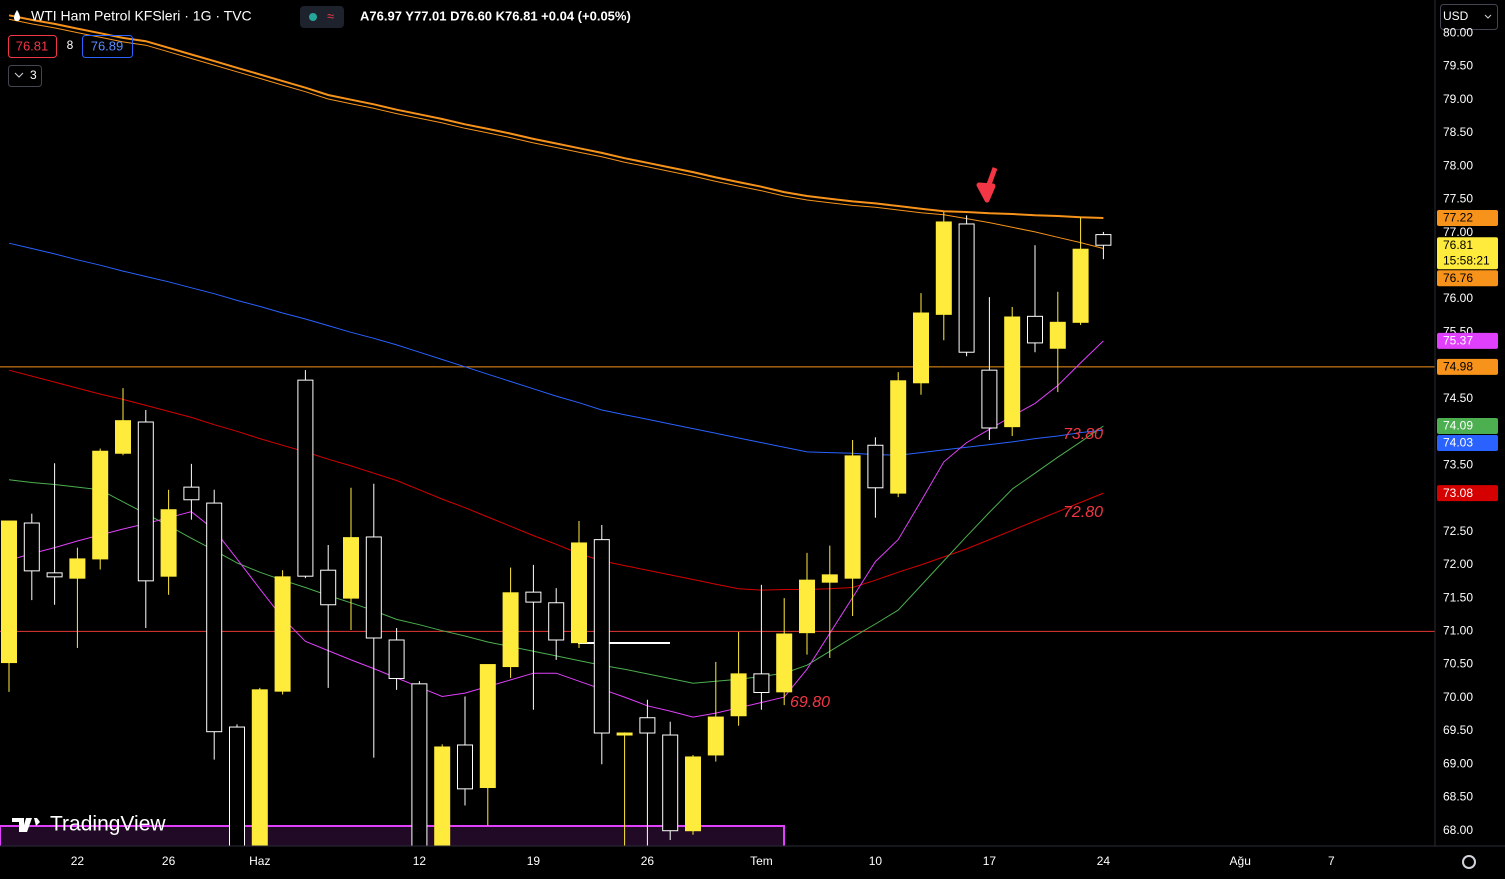 This screenshot has height=879, width=1505. What do you see at coordinates (761, 861) in the screenshot?
I see `x-tick-label: Tem` at bounding box center [761, 861].